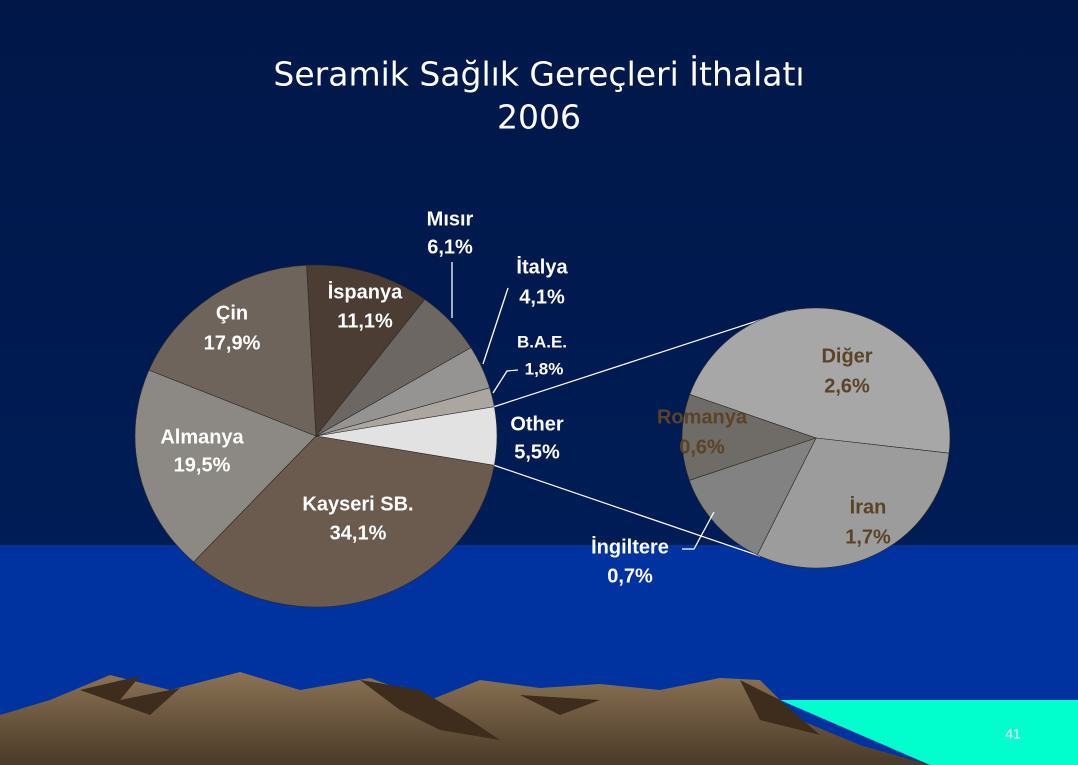 Image resolution: width=1078 pixels, height=765 pixels. What do you see at coordinates (232, 313) in the screenshot?
I see `slice-label: Çin` at bounding box center [232, 313].